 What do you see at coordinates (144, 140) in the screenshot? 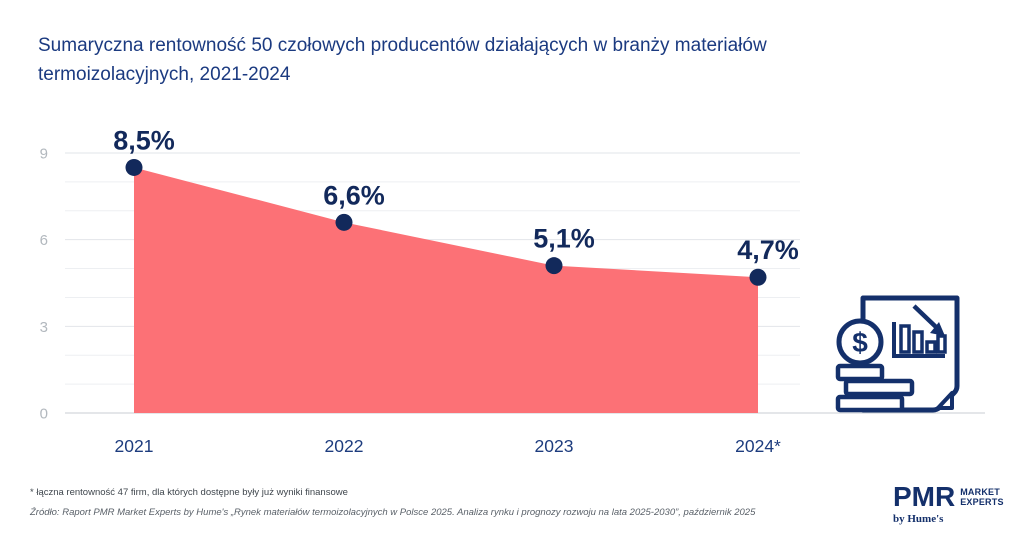
I see `data-point-label: 8,5%` at bounding box center [144, 140].